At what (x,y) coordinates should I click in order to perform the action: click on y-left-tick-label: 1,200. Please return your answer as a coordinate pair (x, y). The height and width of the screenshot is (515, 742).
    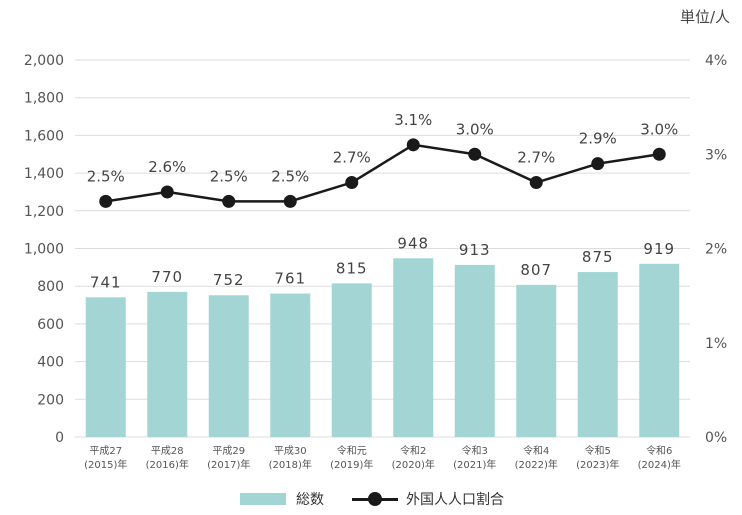
    Looking at the image, I should click on (44, 212).